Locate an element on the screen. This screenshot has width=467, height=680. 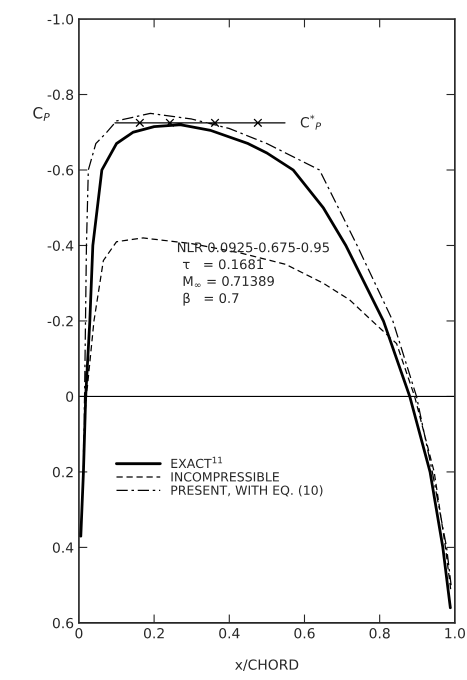
x-tick-label: 0.2 is located at coordinates (154, 633).